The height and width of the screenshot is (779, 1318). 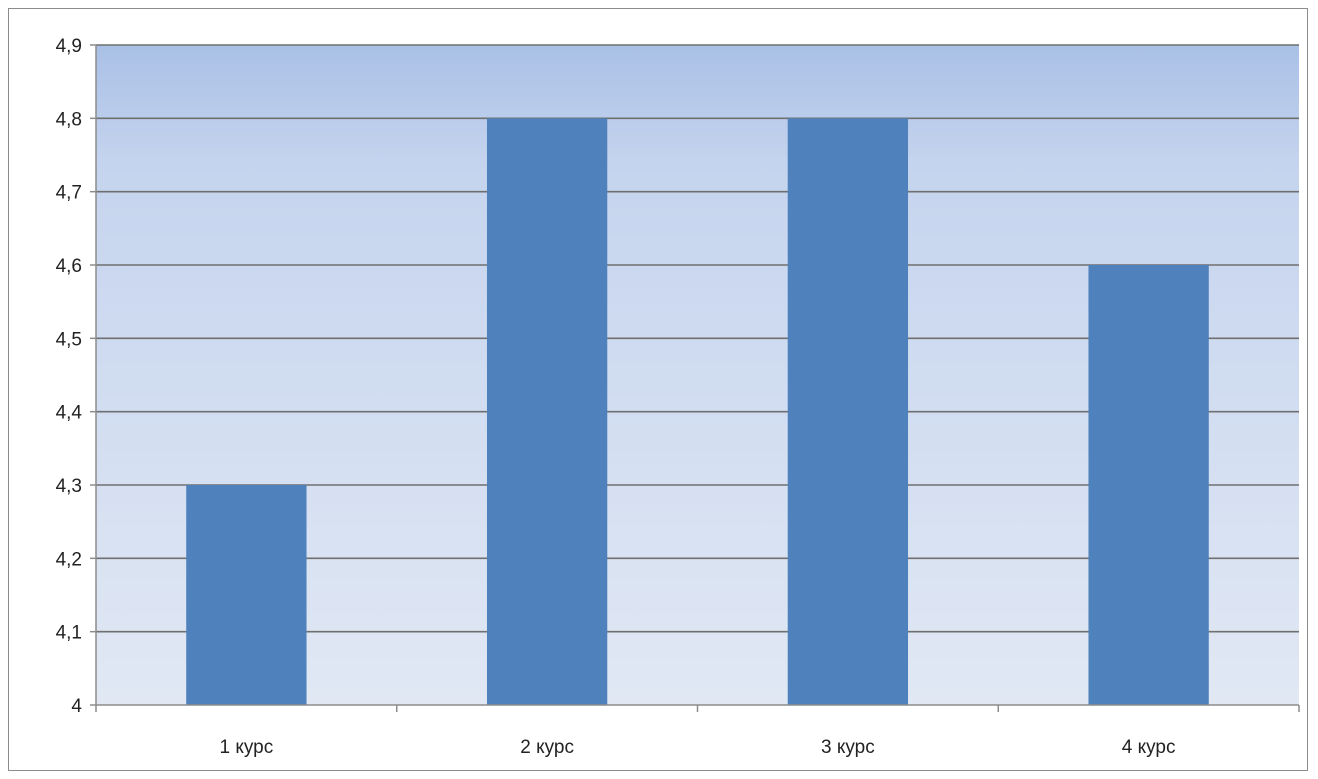 What do you see at coordinates (247, 747) in the screenshot?
I see `x-tick-label: 1 курс` at bounding box center [247, 747].